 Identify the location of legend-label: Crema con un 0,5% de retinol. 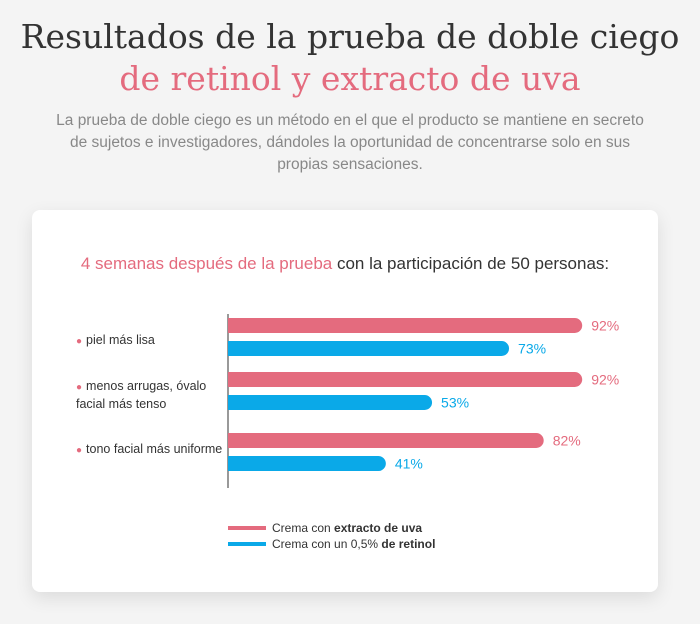
(354, 544).